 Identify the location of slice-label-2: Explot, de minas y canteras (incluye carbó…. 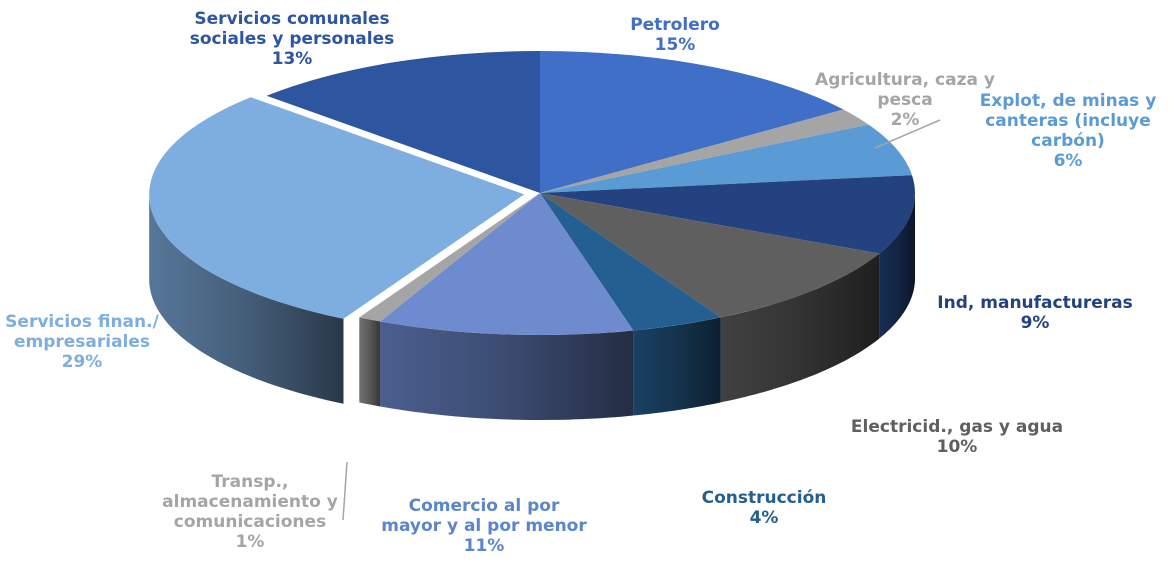
(1068, 131).